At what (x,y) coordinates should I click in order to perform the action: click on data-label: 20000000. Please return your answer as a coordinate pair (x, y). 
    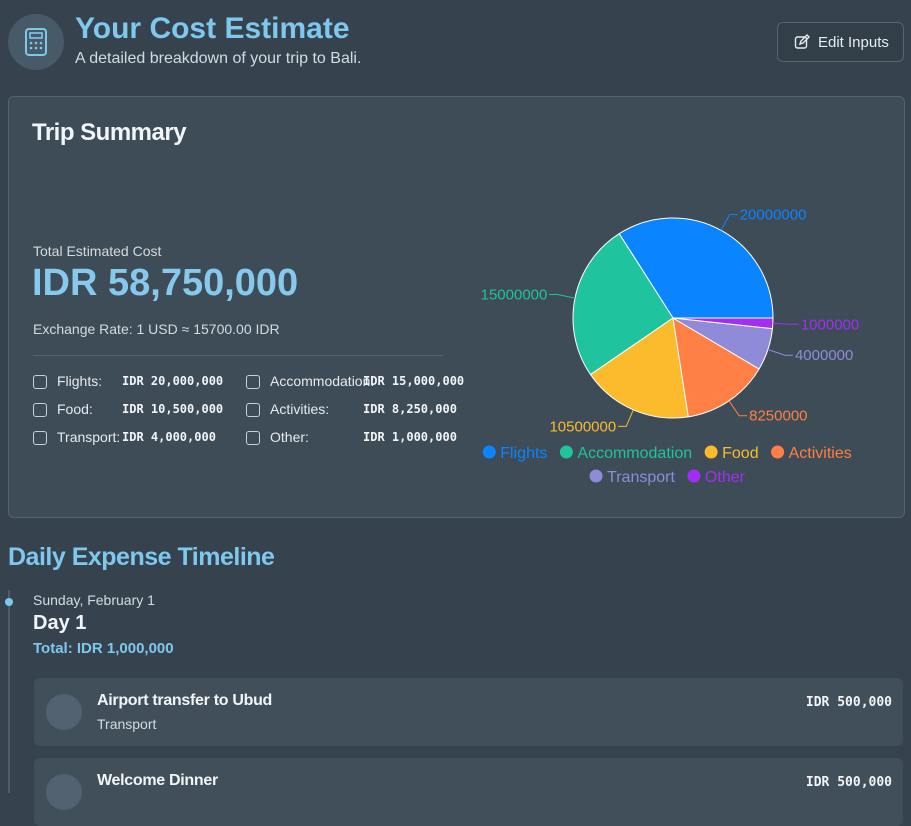
    Looking at the image, I should click on (773, 215).